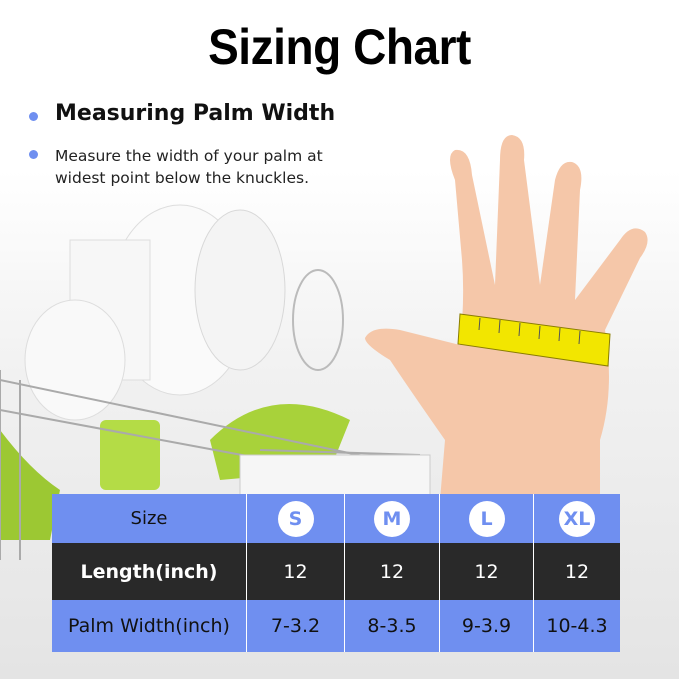 The image size is (679, 679). I want to click on size-badge: XL, so click(577, 518).